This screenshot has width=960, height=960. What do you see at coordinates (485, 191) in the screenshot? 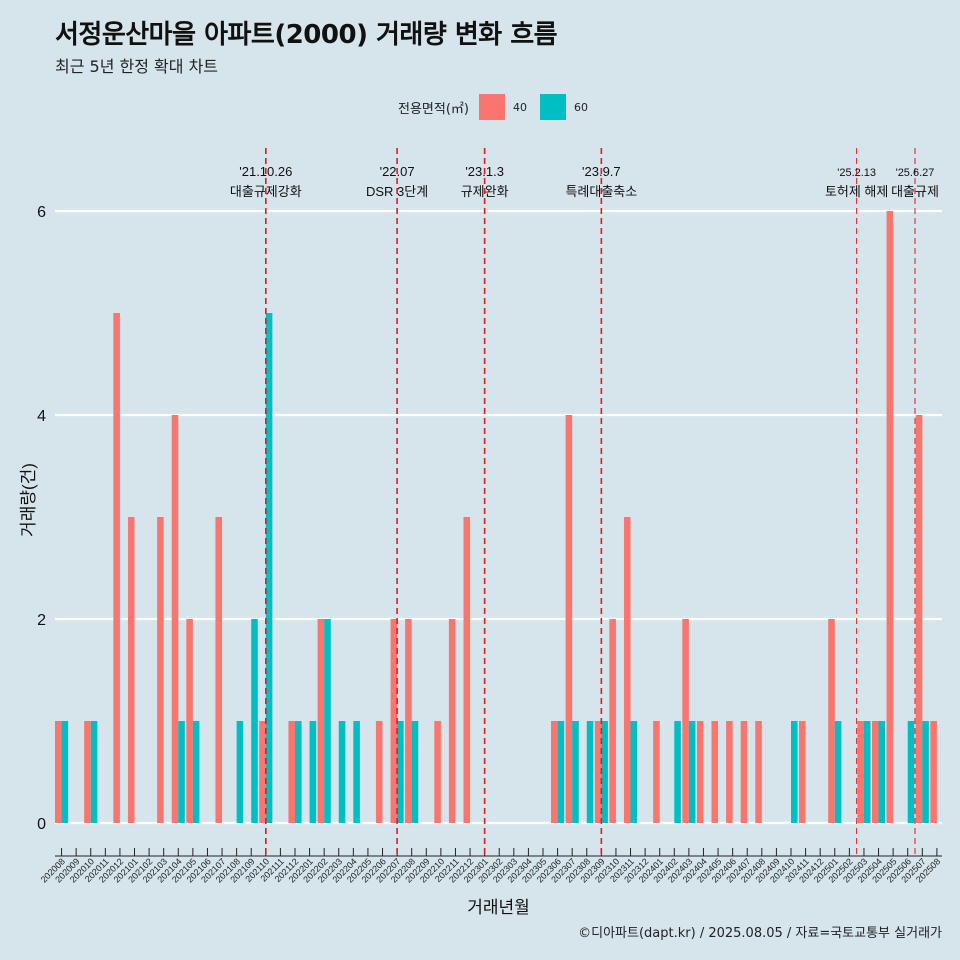
I see `event-label-2: 규제완화` at bounding box center [485, 191].